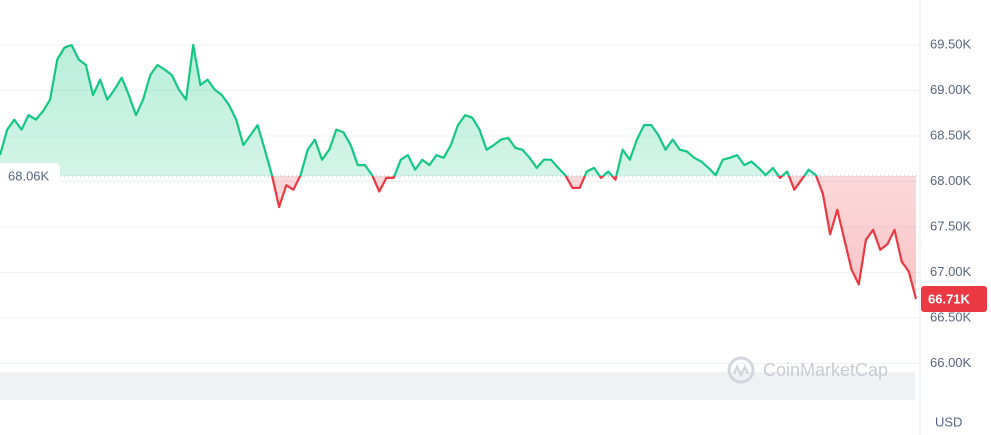  What do you see at coordinates (951, 317) in the screenshot?
I see `y-tick-label: 66.50K` at bounding box center [951, 317].